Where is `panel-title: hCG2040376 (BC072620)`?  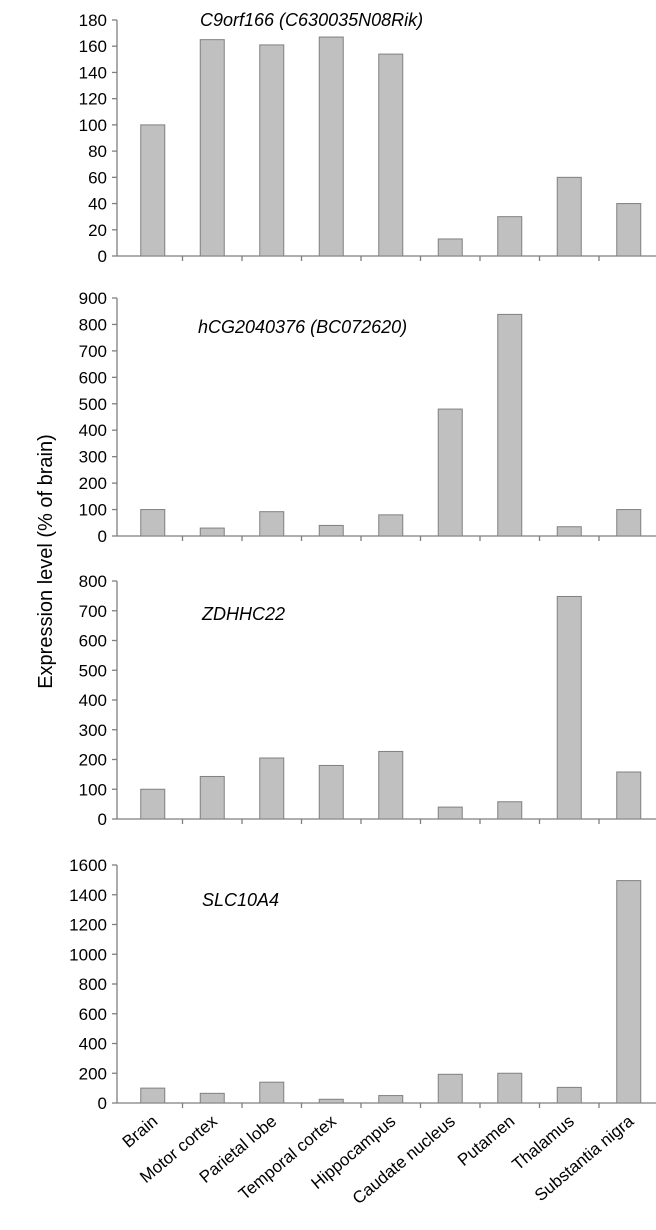
panel-title: hCG2040376 (BC072620) is located at coordinates (302, 327).